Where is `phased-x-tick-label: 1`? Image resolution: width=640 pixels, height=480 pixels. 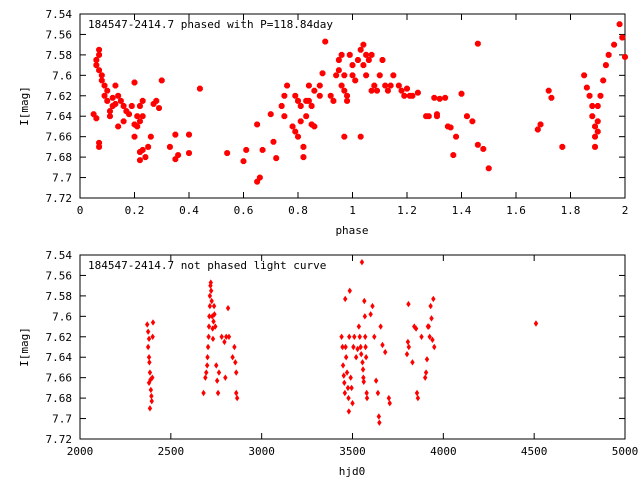
phased-x-tick-label: 1 is located at coordinates (352, 210).